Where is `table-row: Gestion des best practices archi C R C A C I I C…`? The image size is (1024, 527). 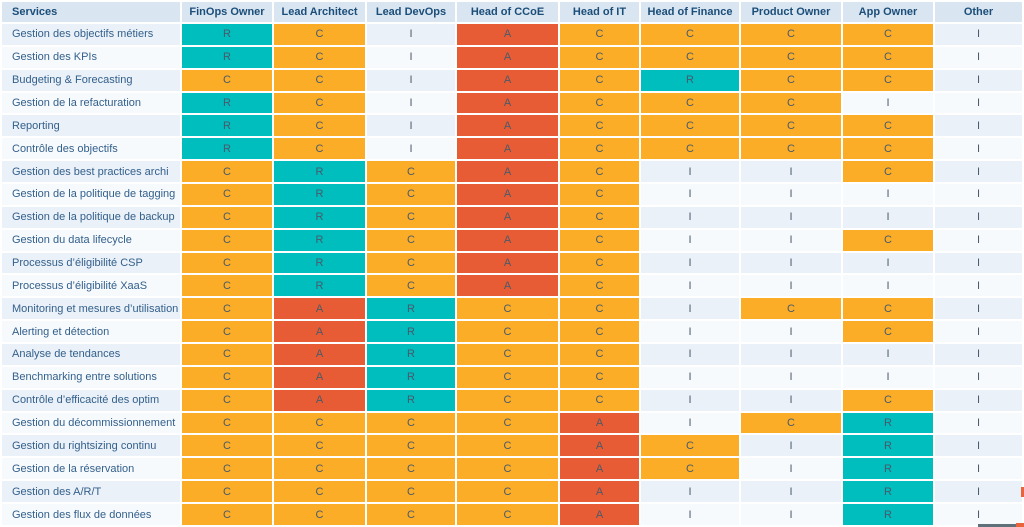
table-row: Gestion des best practices archi C R C A C I I C… is located at coordinates (512, 172).